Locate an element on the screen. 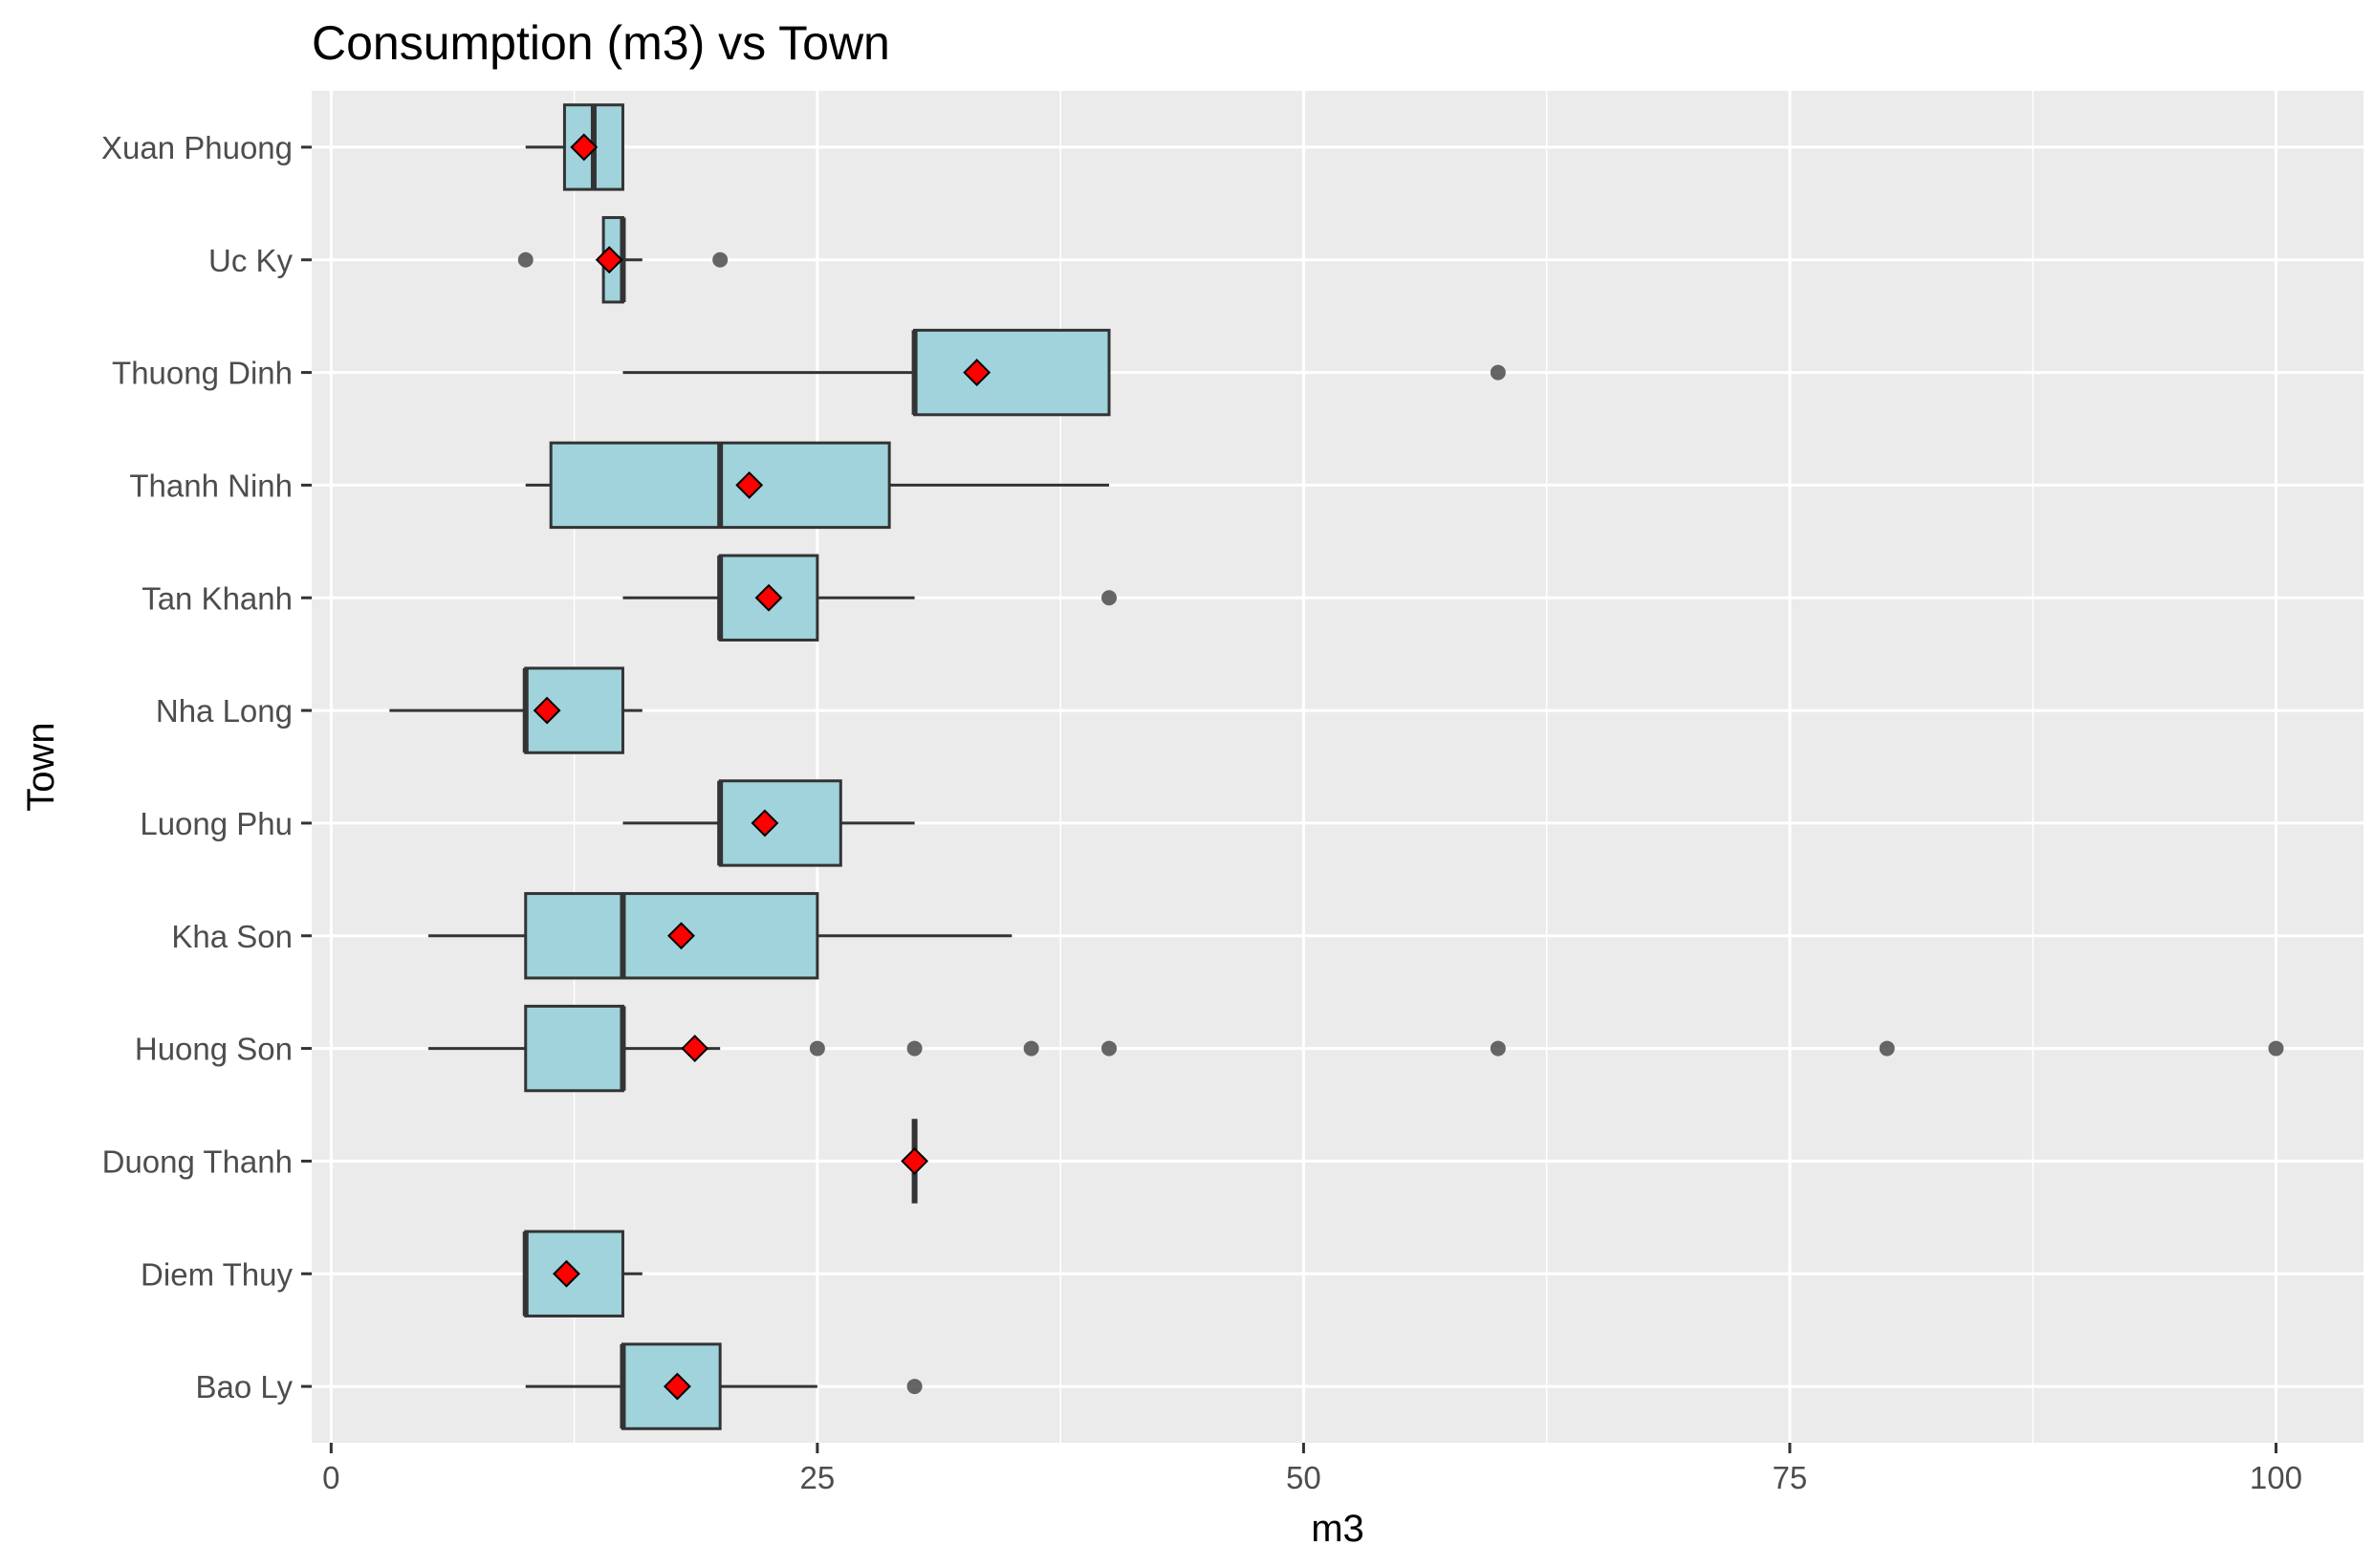  y-tick-label: Diem Thuy is located at coordinates (217, 1274).